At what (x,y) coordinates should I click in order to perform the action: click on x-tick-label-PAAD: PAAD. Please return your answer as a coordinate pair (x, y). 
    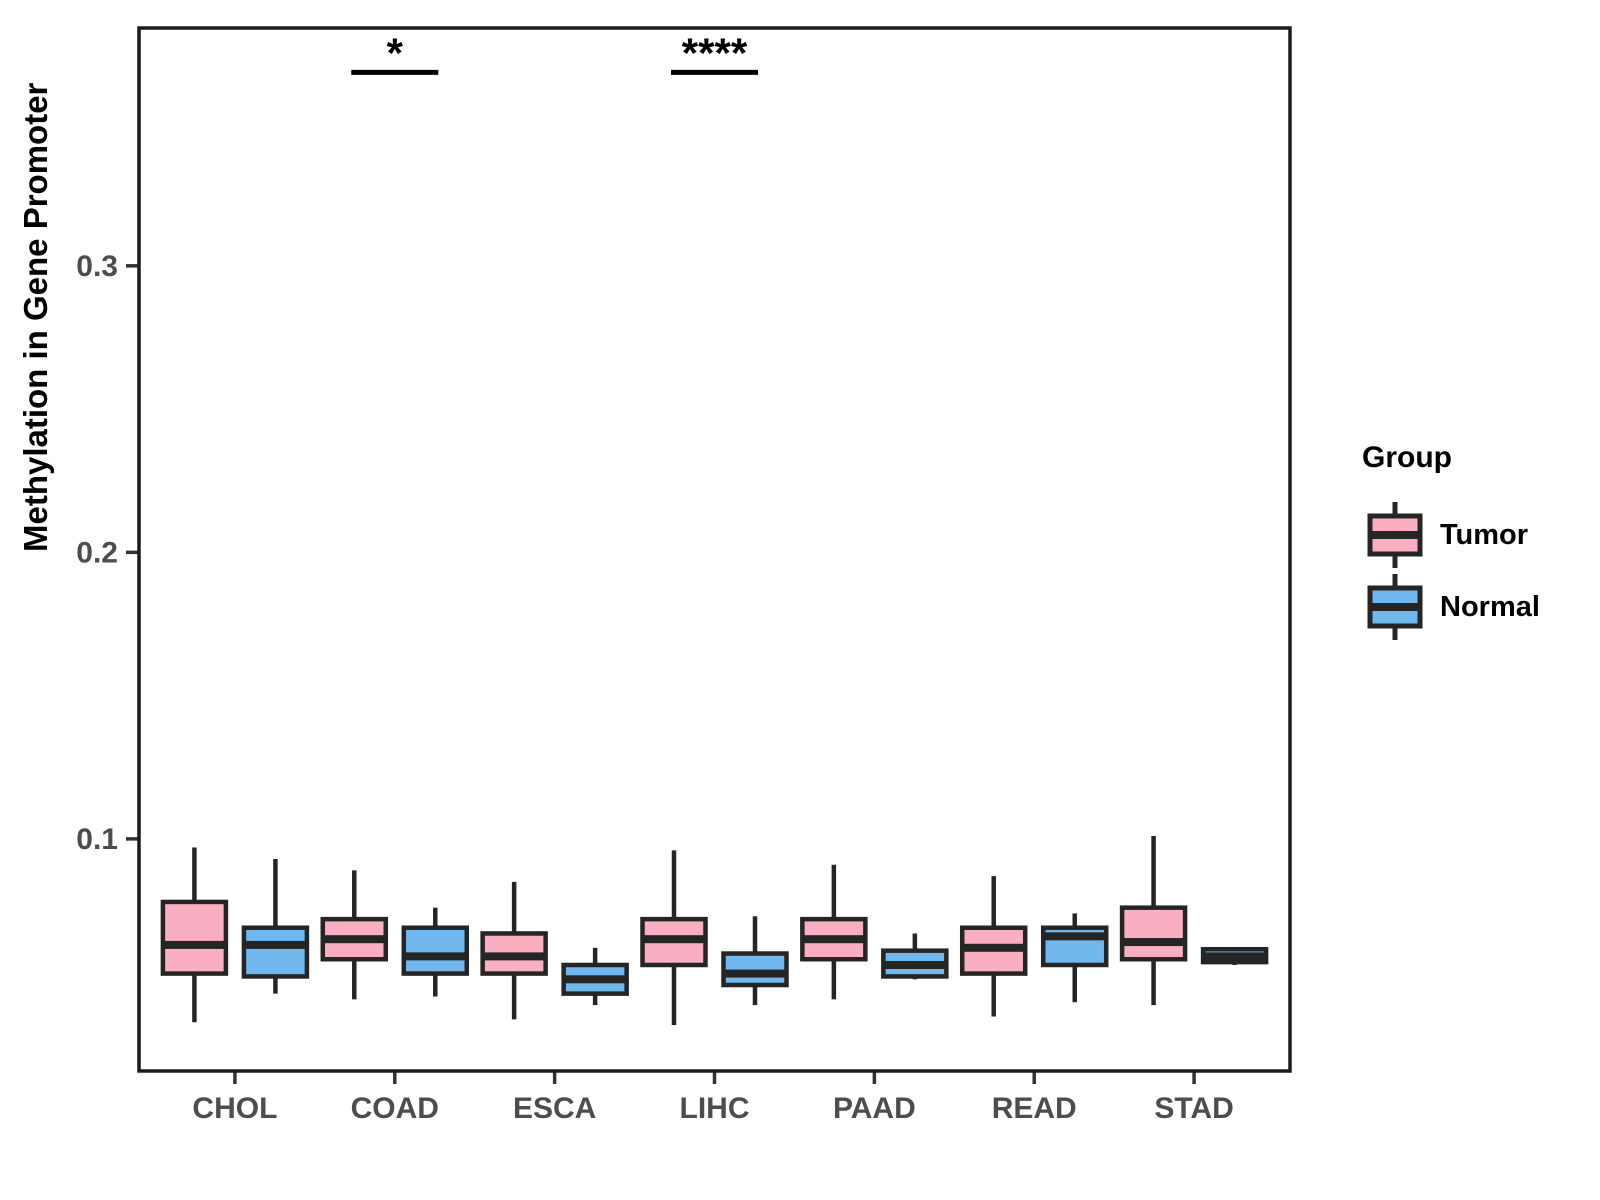
    Looking at the image, I should click on (874, 1108).